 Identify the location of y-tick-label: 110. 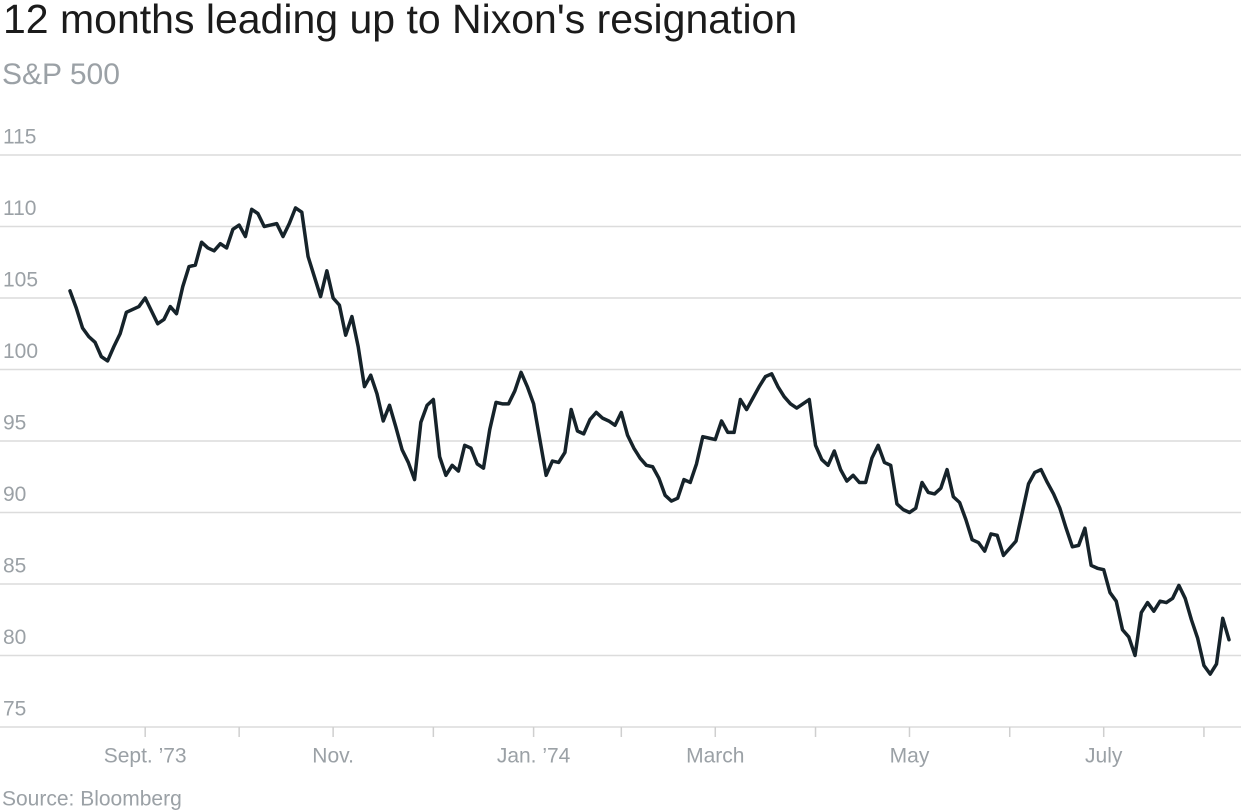
(19, 208).